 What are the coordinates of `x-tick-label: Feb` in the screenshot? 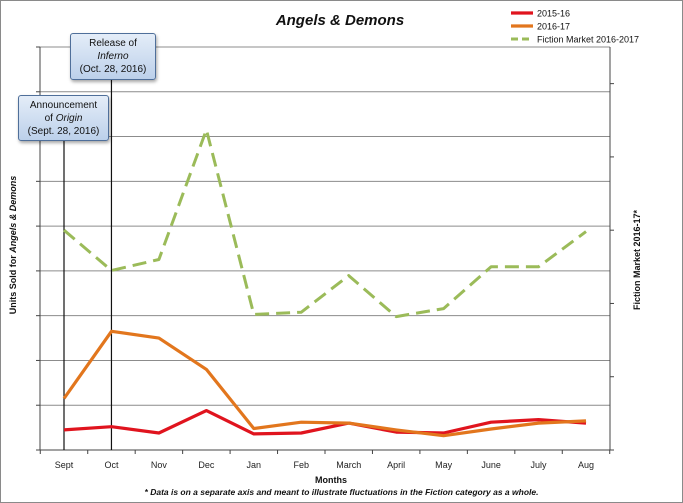 It's located at (302, 465).